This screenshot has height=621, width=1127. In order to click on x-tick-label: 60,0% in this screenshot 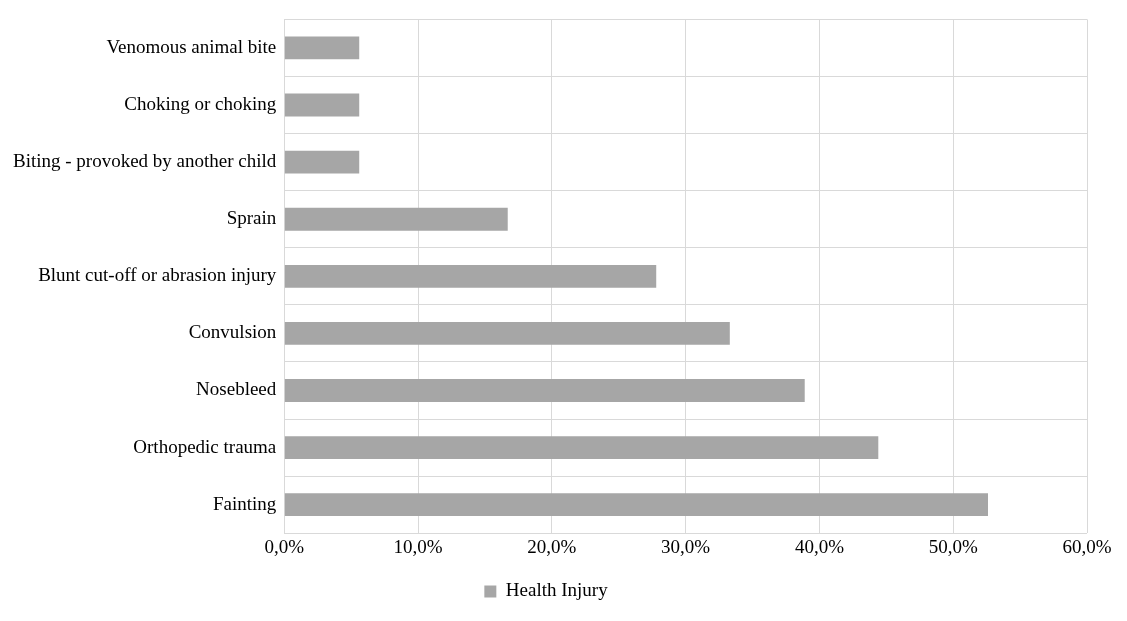, I will do `click(1087, 546)`.